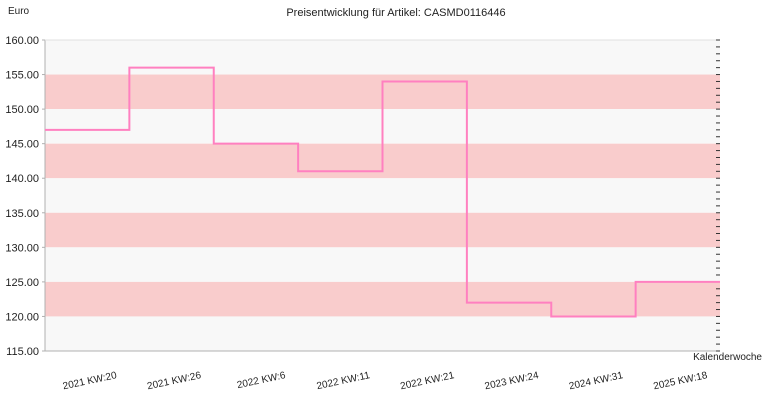 This screenshot has height=400, width=770. Describe the element at coordinates (22, 214) in the screenshot. I see `y-tick-label: 135.00` at that location.